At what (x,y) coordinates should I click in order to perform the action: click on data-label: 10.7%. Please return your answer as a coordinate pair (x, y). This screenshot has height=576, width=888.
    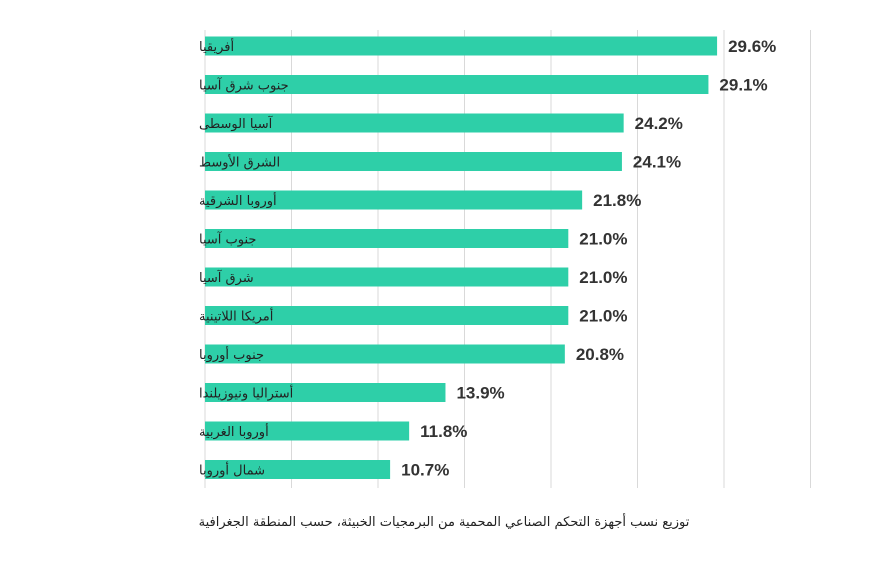
    Looking at the image, I should click on (425, 470).